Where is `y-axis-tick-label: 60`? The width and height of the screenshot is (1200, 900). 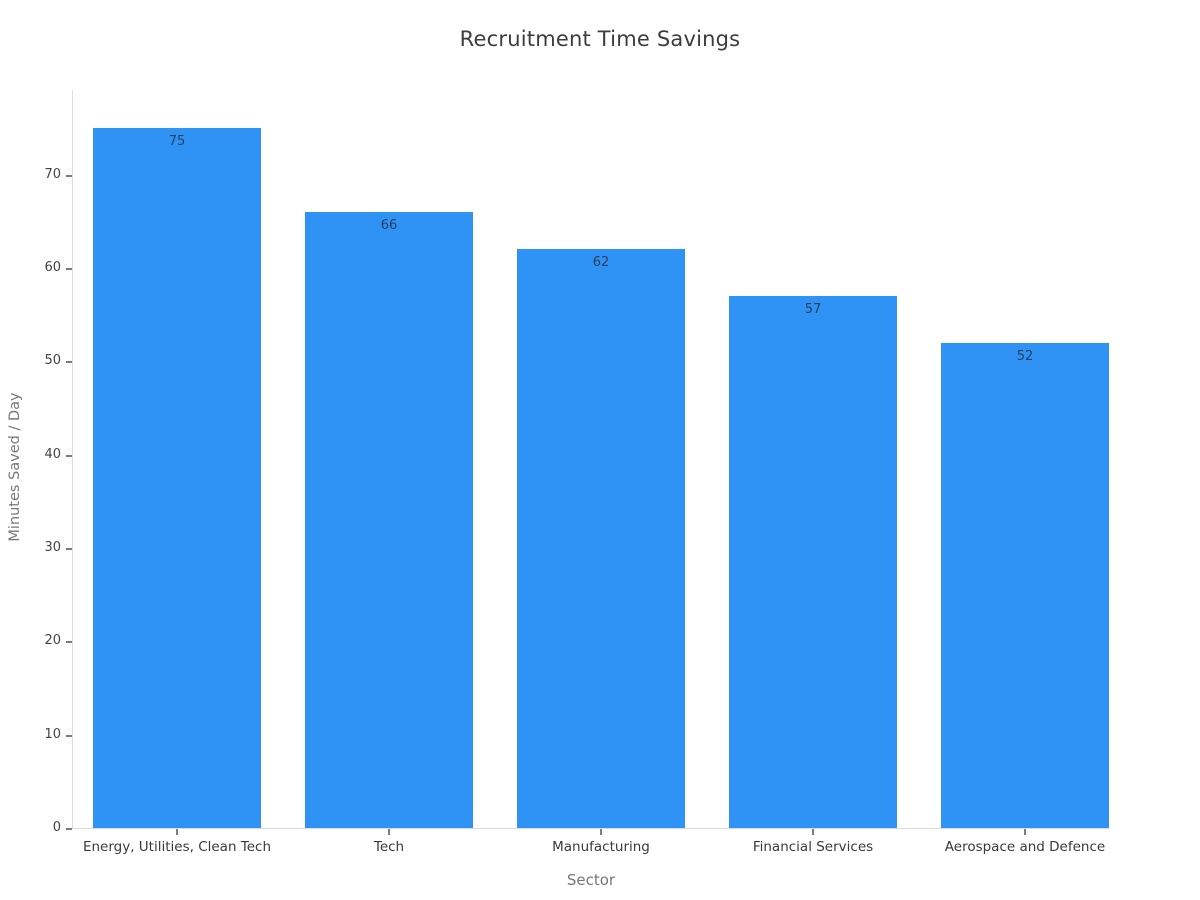 y-axis-tick-label: 60 is located at coordinates (52, 267).